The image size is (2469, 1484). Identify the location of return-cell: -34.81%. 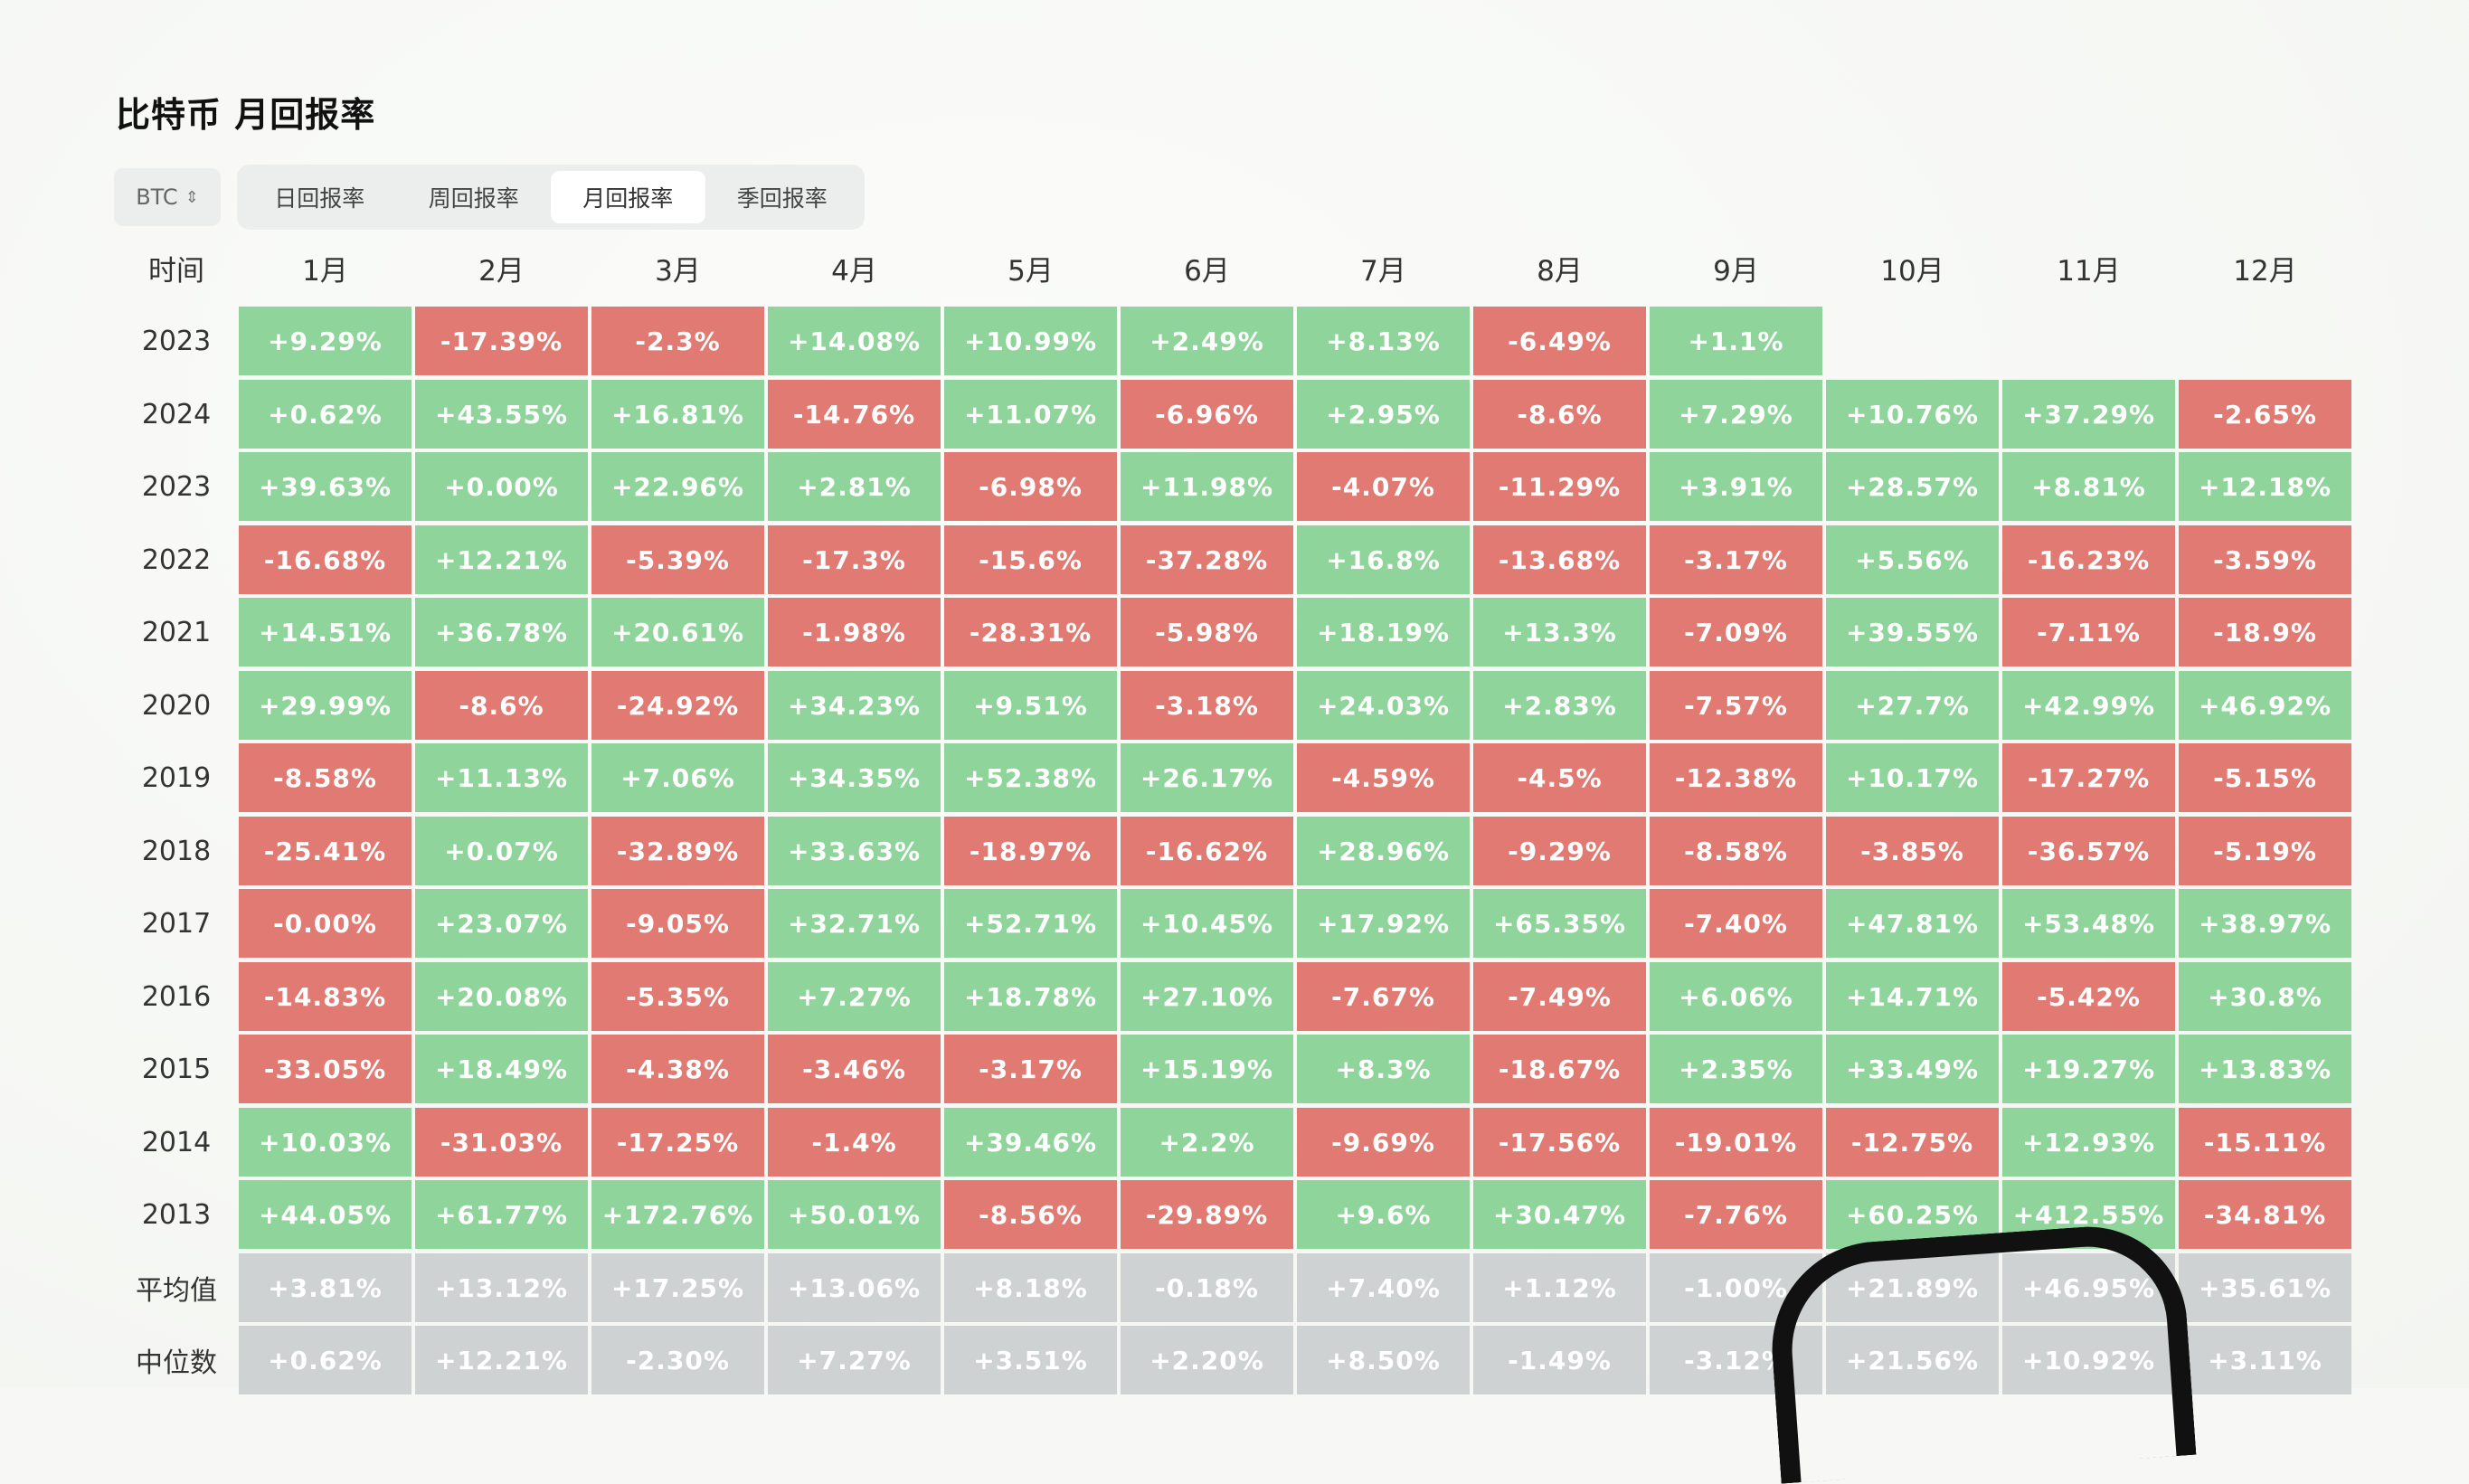
(2265, 1214).